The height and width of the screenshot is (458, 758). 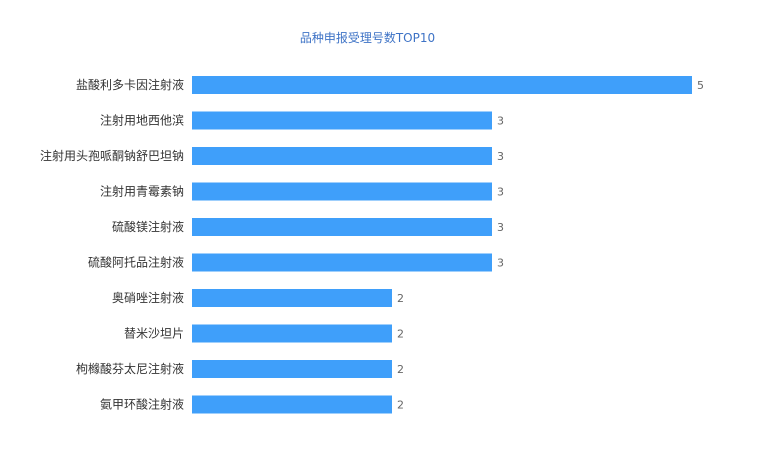 I want to click on category-label: 替米沙坦片, so click(x=154, y=334).